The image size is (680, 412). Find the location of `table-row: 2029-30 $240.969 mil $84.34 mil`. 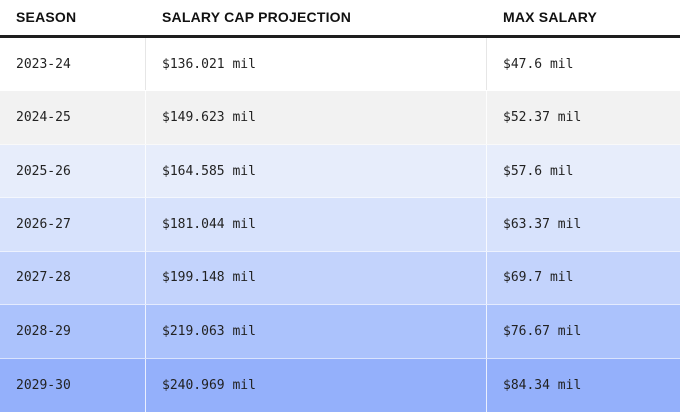

table-row: 2029-30 $240.969 mil $84.34 mil is located at coordinates (340, 385).